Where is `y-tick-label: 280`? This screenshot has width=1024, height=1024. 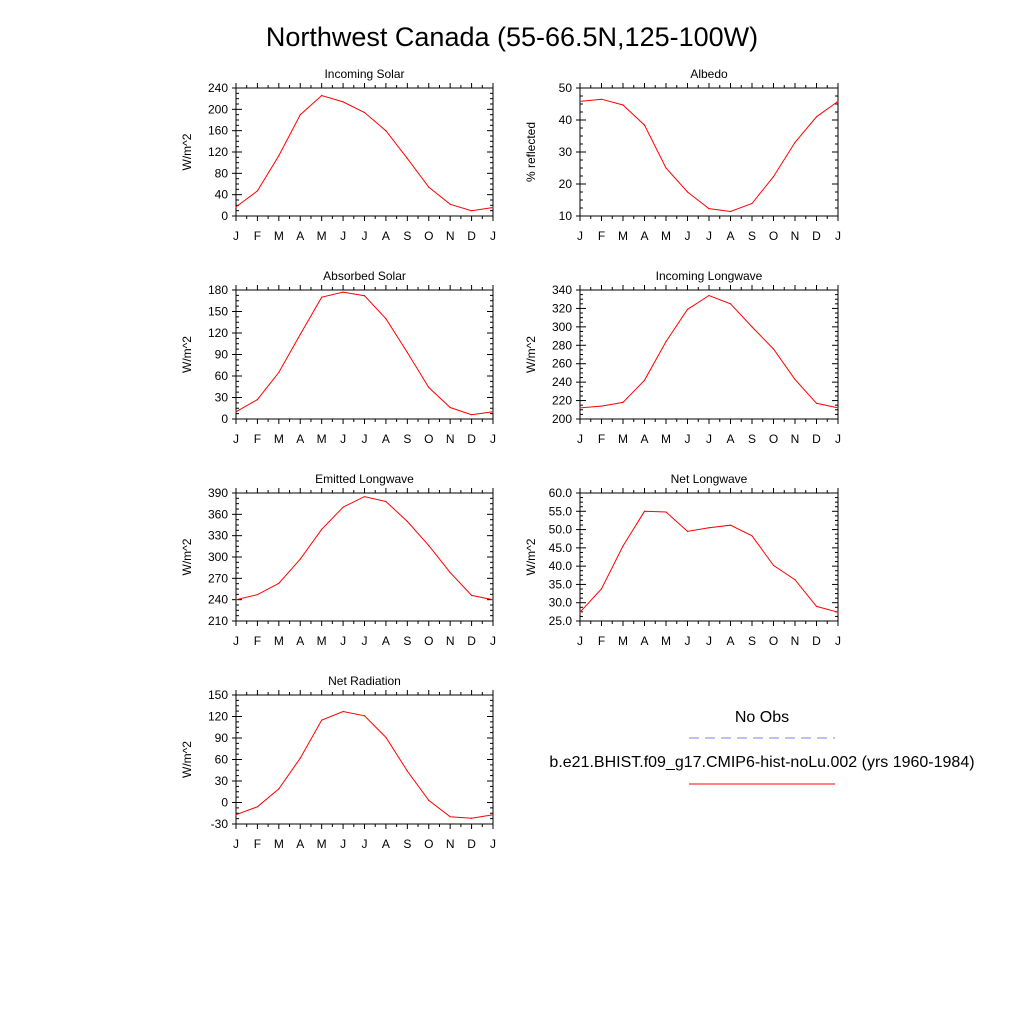
y-tick-label: 280 is located at coordinates (562, 345).